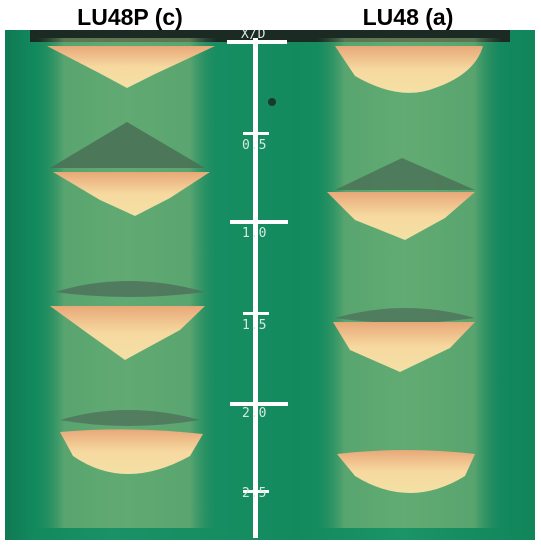 This screenshot has width=541, height=545. What do you see at coordinates (254, 233) in the screenshot?
I see `tick-label-1.0: 1.0` at bounding box center [254, 233].